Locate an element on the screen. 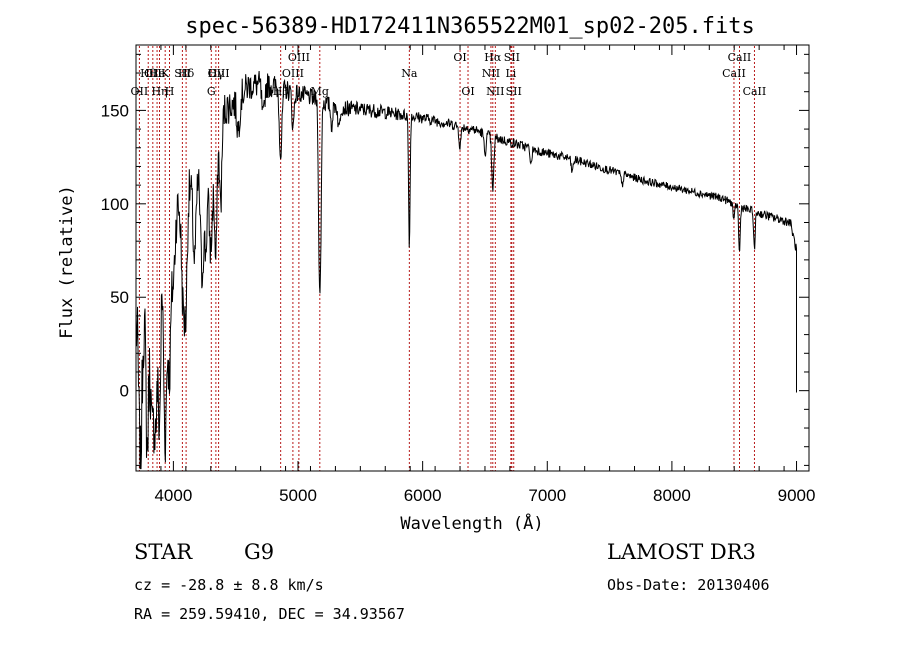 The height and width of the screenshot is (649, 900). line-label-9: G is located at coordinates (211, 91).